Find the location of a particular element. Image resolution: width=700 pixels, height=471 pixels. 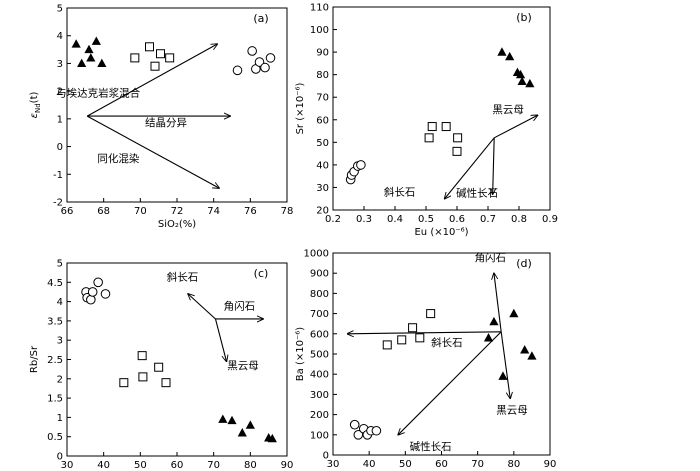

y-tick-label: 30 is located at coordinates (322, 188).